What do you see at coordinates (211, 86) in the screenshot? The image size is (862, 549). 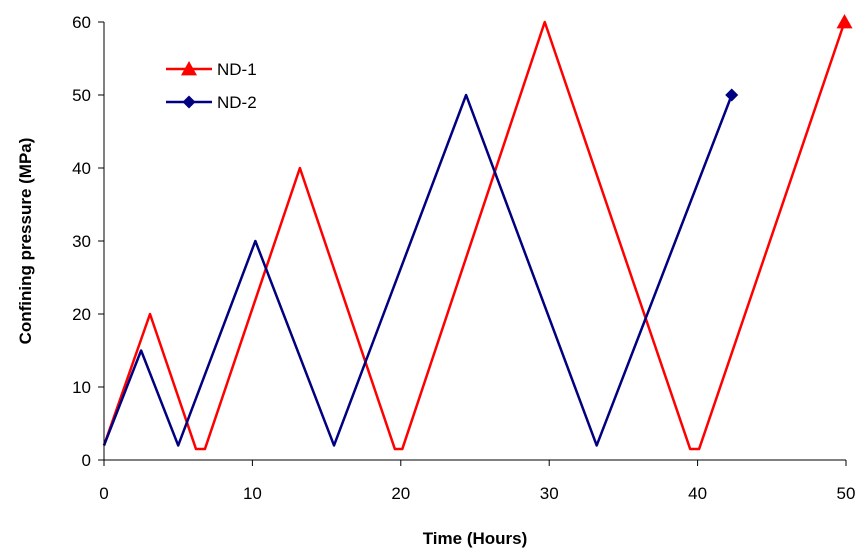 I see `legend: ND-1 ND-2` at bounding box center [211, 86].